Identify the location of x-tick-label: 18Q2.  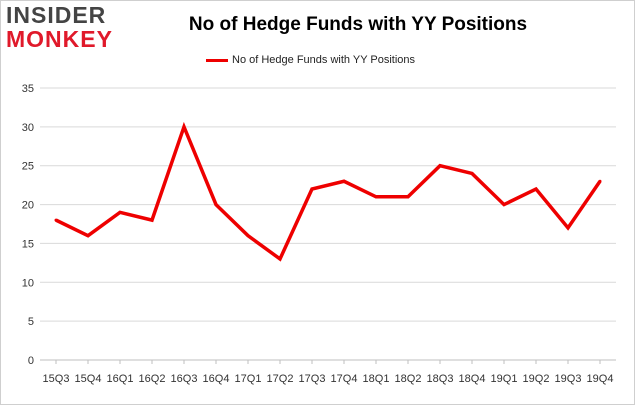
(408, 379).